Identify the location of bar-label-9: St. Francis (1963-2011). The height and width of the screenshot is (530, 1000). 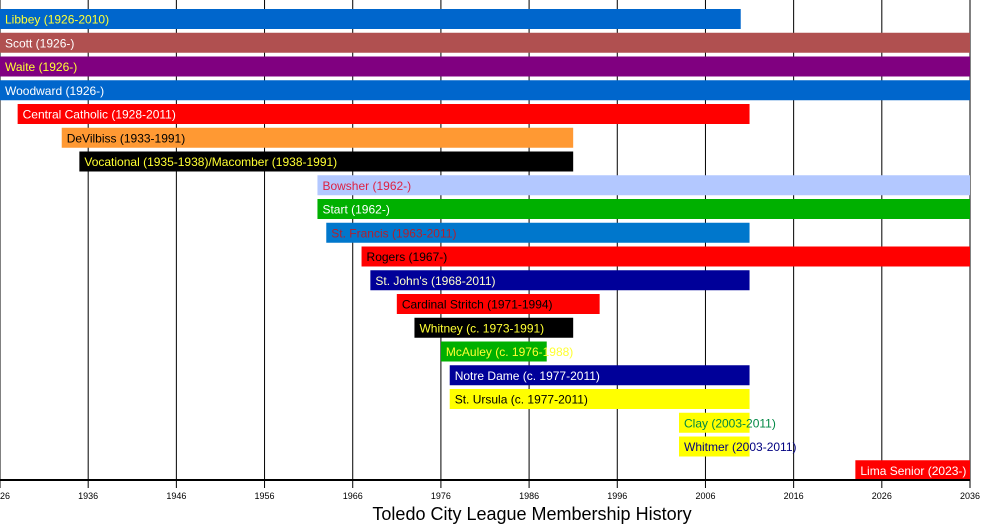
(393, 233).